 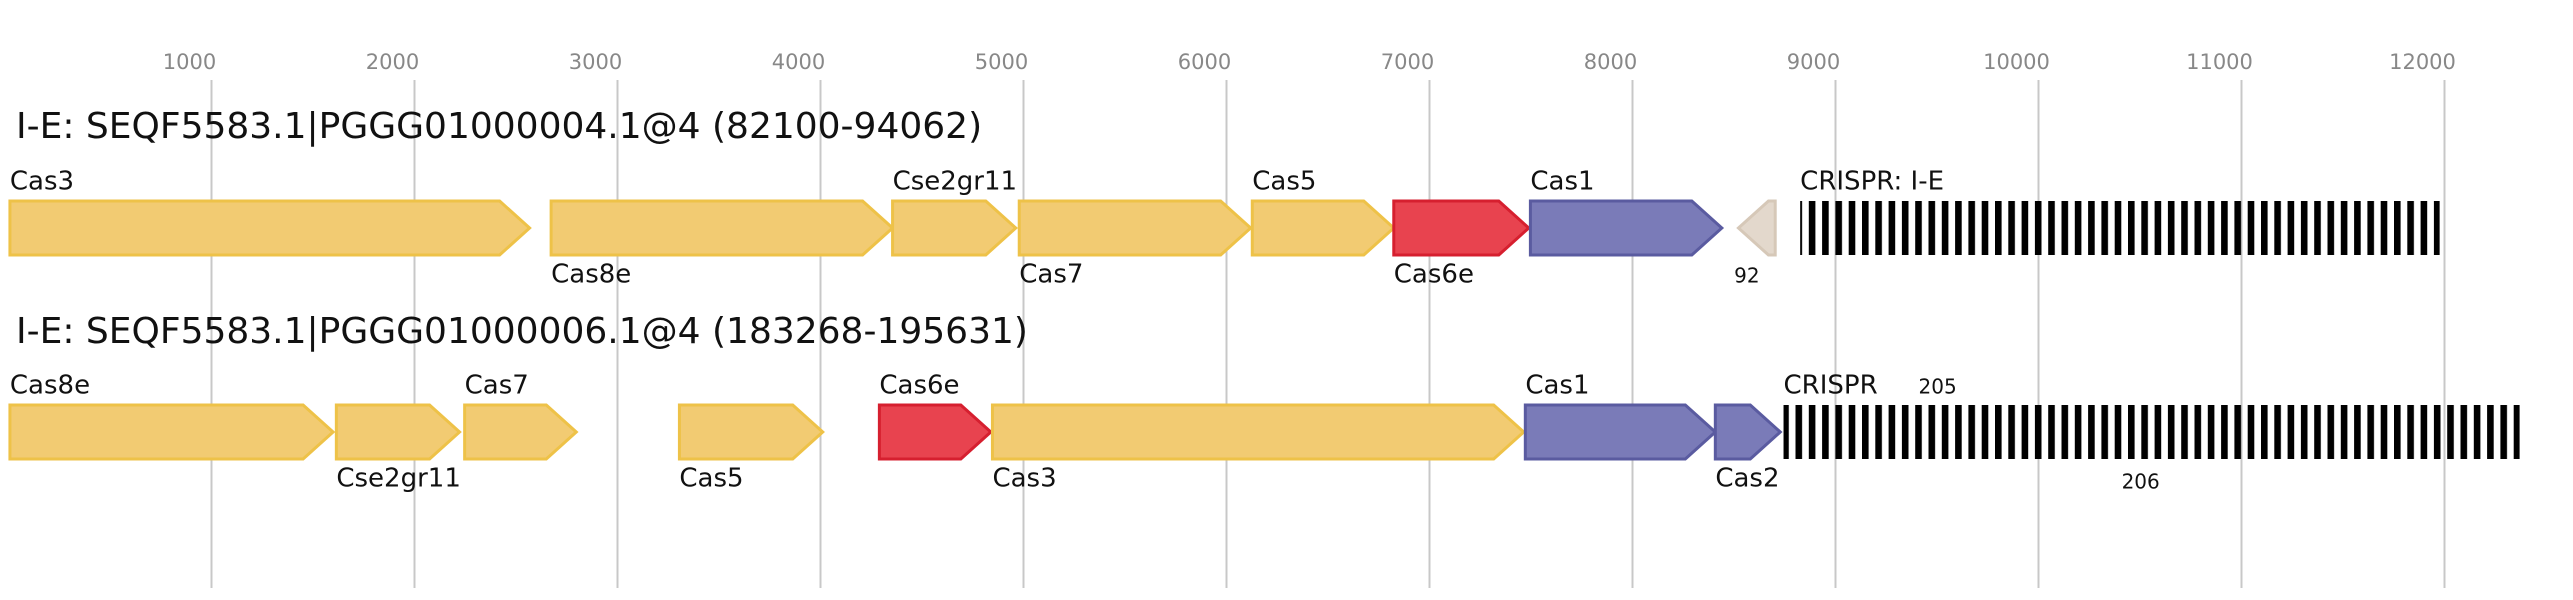 I want to click on tick-label: 5000, so click(x=1001, y=62).